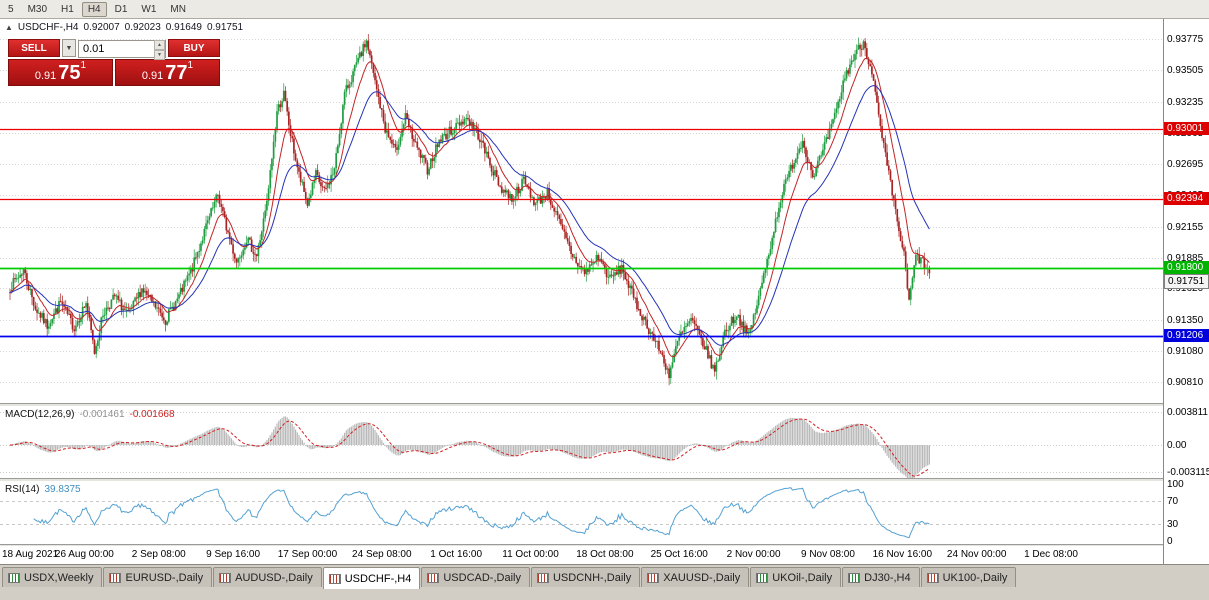  Describe the element at coordinates (604, 9) in the screenshot. I see `timeframe-toolbar: 5 M30 H1 H4 D1 W1 MN` at that location.